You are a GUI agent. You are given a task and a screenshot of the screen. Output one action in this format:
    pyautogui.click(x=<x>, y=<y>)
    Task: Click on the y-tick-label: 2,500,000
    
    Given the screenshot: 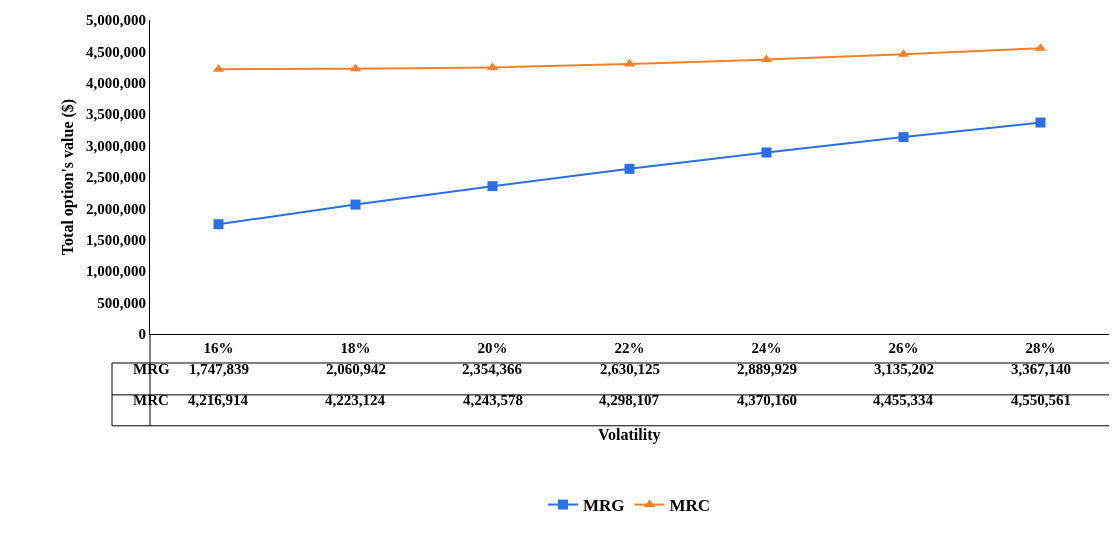 What is the action you would take?
    pyautogui.click(x=116, y=177)
    